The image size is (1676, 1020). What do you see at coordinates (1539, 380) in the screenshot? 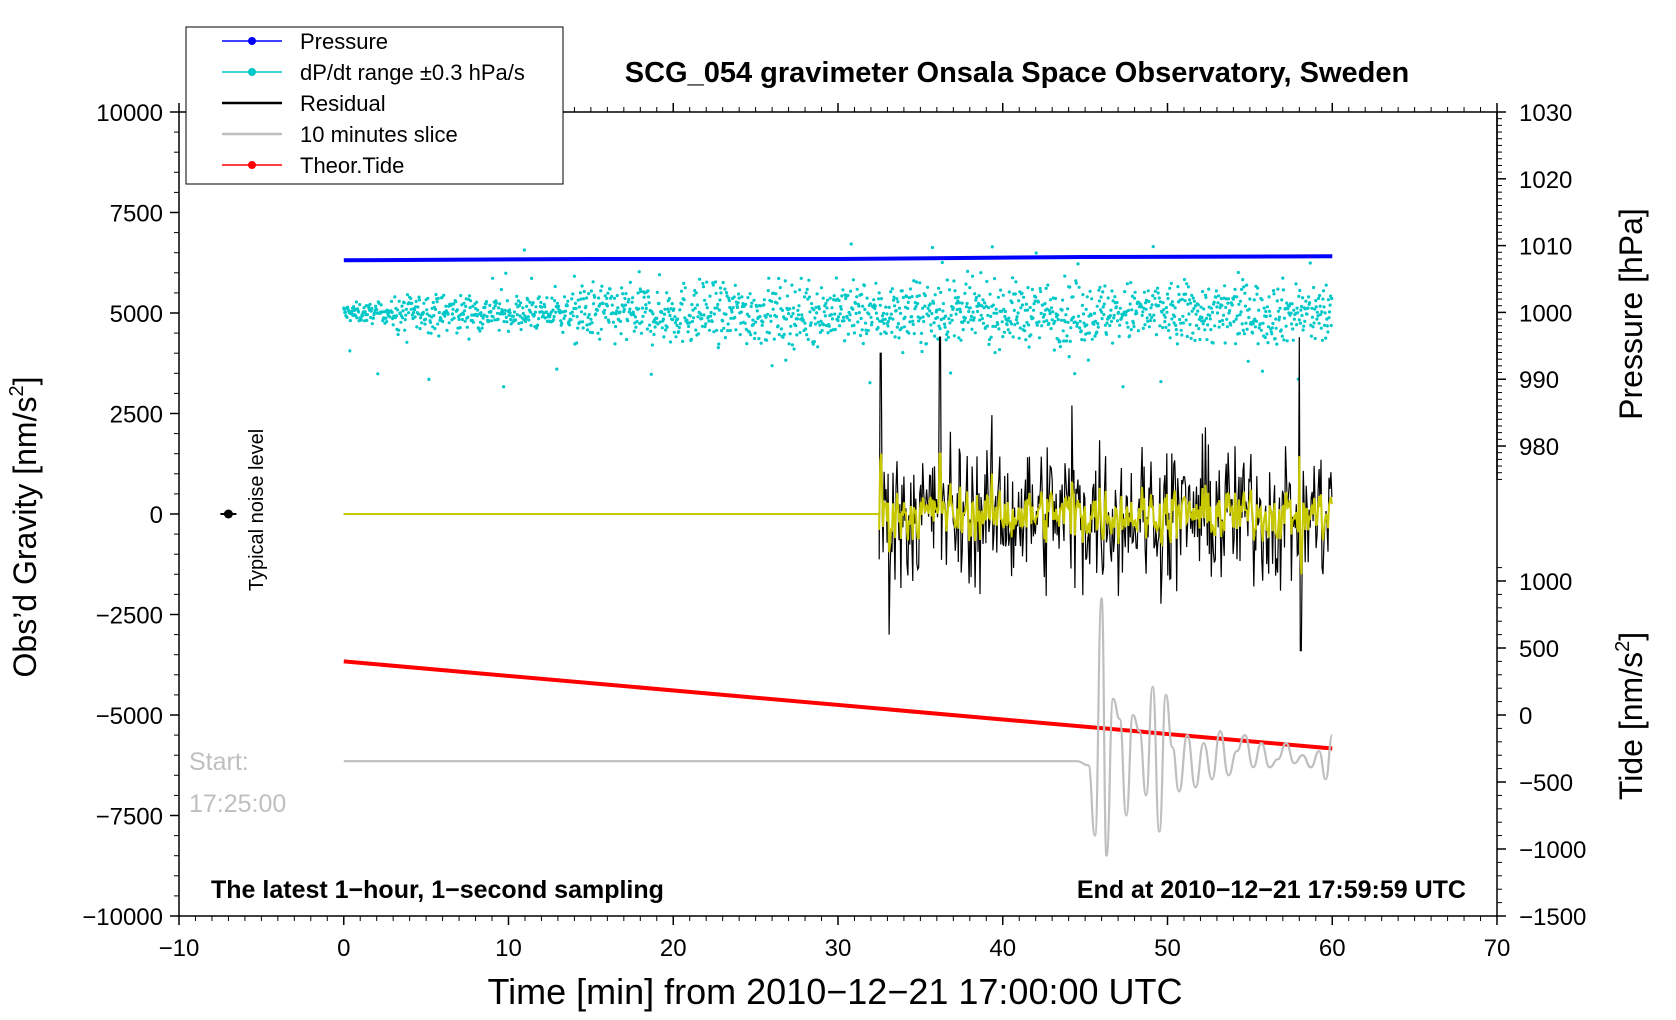
I see `pressure-tick-label: 990` at bounding box center [1539, 380].